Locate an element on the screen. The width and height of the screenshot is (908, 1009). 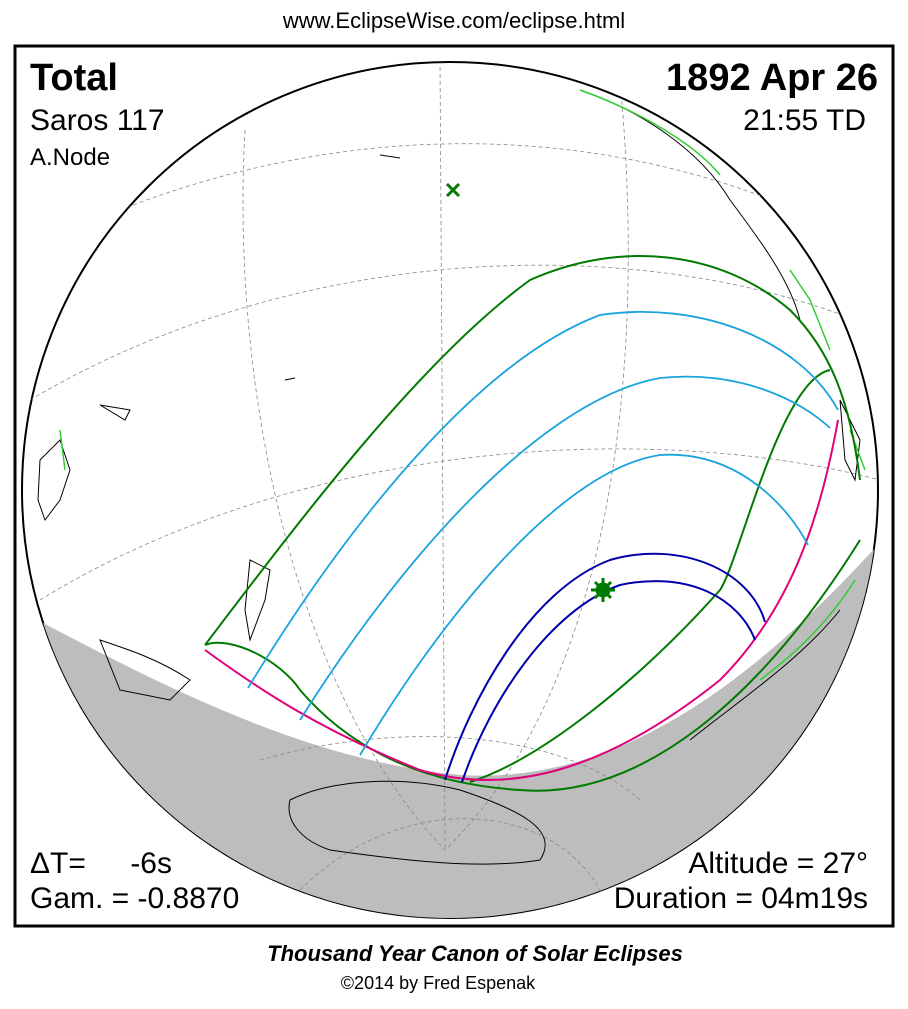
duration: Duration = 04m19s is located at coordinates (741, 898).